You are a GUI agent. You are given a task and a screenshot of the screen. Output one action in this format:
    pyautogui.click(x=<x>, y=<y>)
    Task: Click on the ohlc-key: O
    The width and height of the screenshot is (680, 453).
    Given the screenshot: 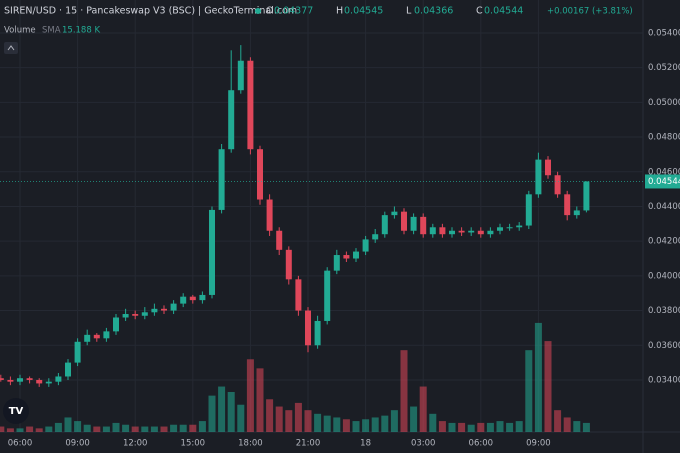 What is the action you would take?
    pyautogui.click(x=269, y=11)
    